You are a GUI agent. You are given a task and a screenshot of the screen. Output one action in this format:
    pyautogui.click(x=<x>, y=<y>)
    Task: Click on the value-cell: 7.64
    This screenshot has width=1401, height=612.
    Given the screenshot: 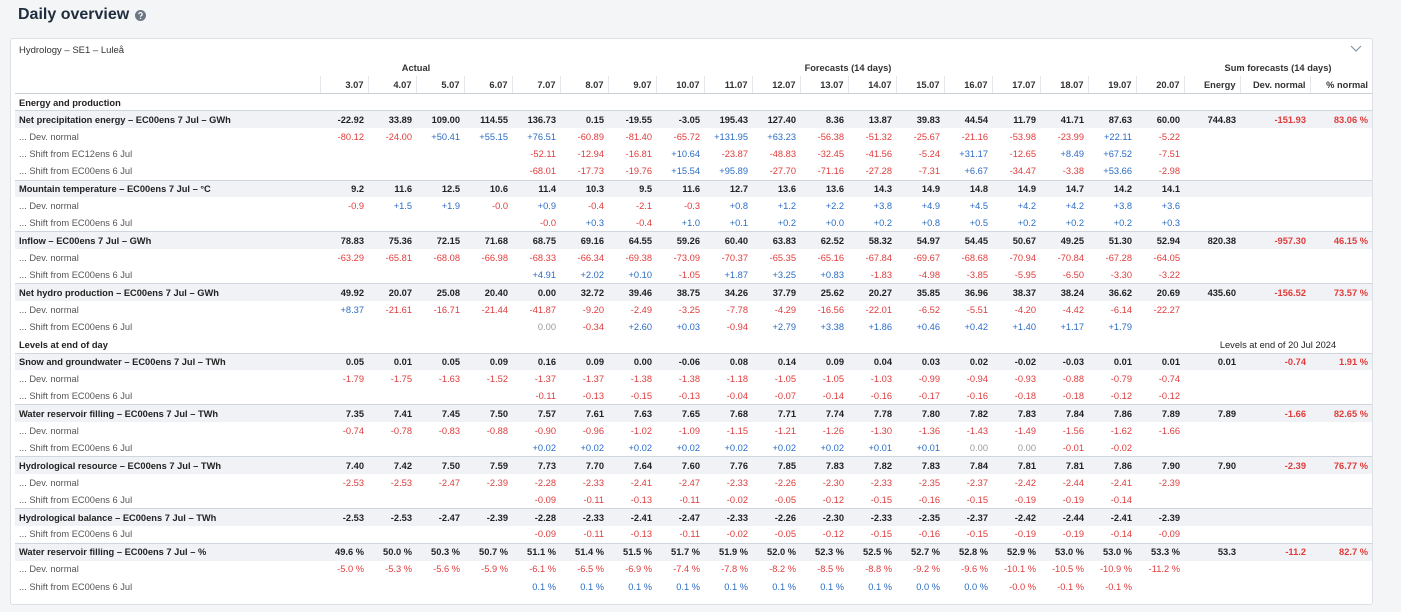 What is the action you would take?
    pyautogui.click(x=632, y=465)
    